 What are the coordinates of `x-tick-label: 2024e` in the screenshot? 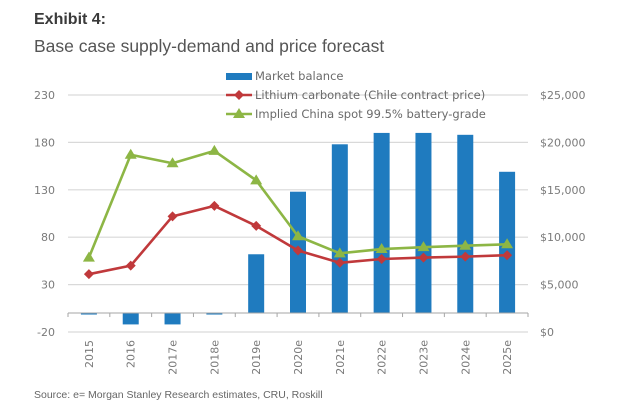 It's located at (465, 357).